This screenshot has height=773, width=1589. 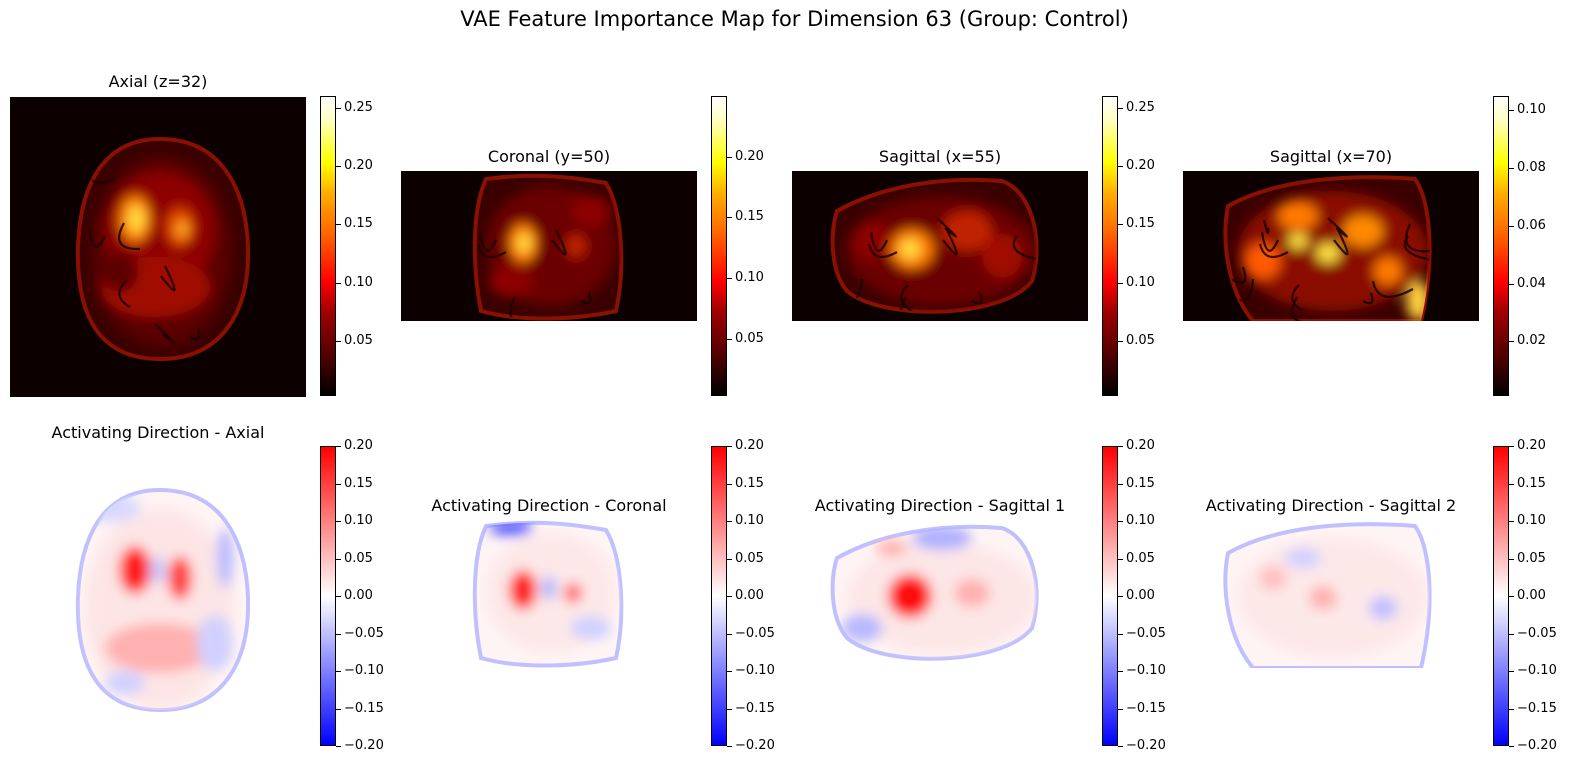 I want to click on activating-direction-image-sagittal1, so click(x=940, y=593).